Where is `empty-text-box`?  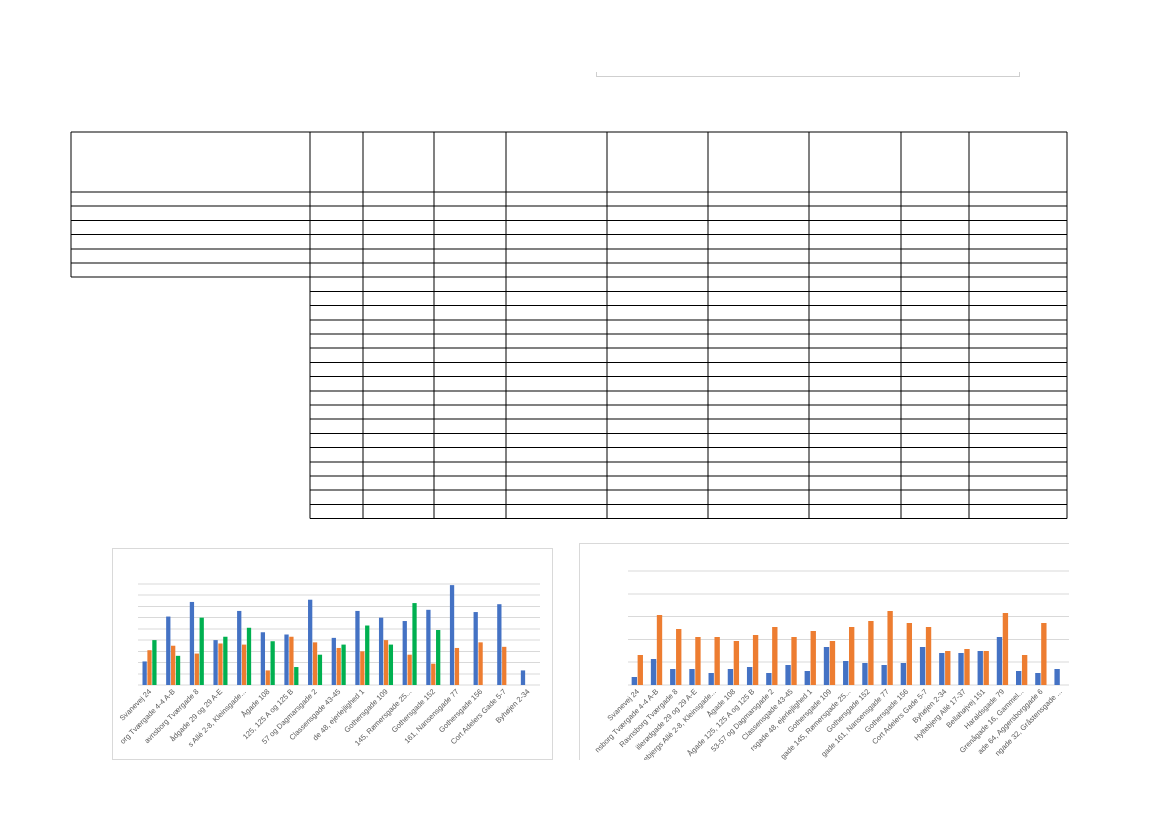
empty-text-box is located at coordinates (808, 74).